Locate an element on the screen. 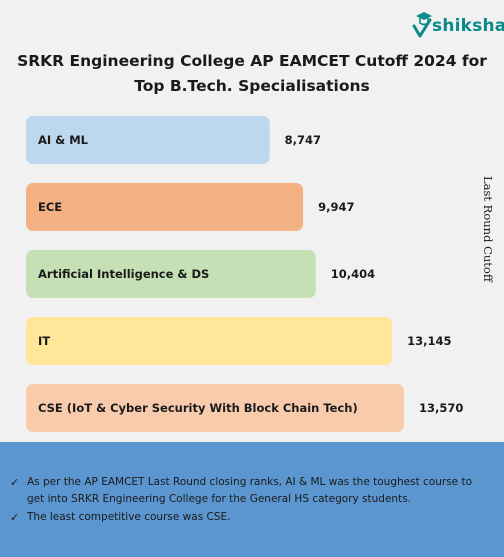 This screenshot has height=557, width=504. y-axis-label: Last Round Cutoff is located at coordinates (488, 229).